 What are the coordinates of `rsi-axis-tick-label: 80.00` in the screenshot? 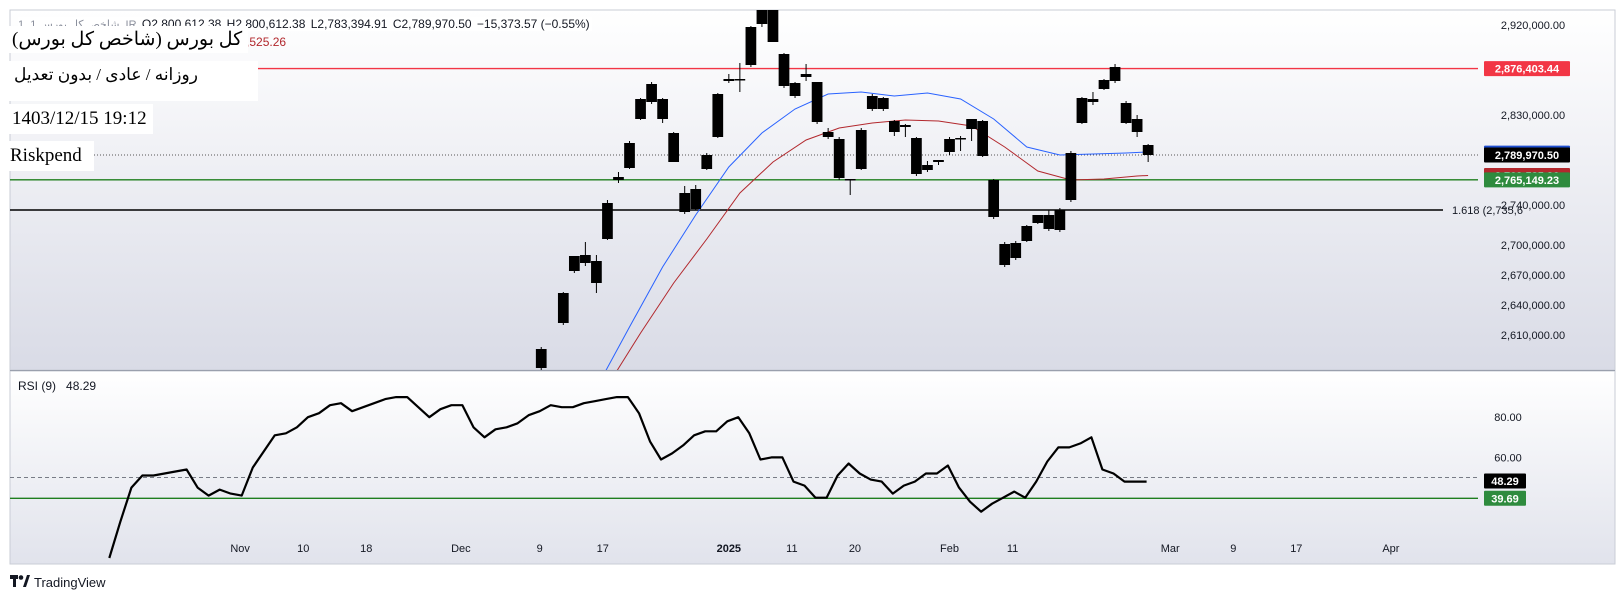 It's located at (1508, 418).